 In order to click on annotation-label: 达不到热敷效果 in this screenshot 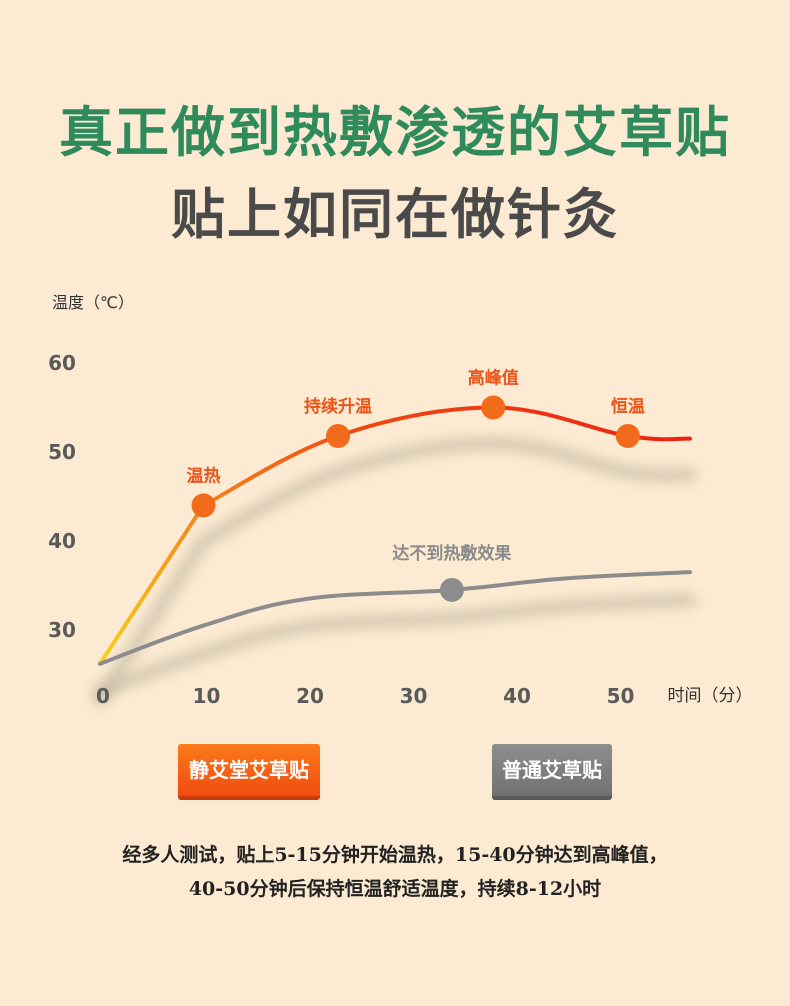, I will do `click(451, 553)`.